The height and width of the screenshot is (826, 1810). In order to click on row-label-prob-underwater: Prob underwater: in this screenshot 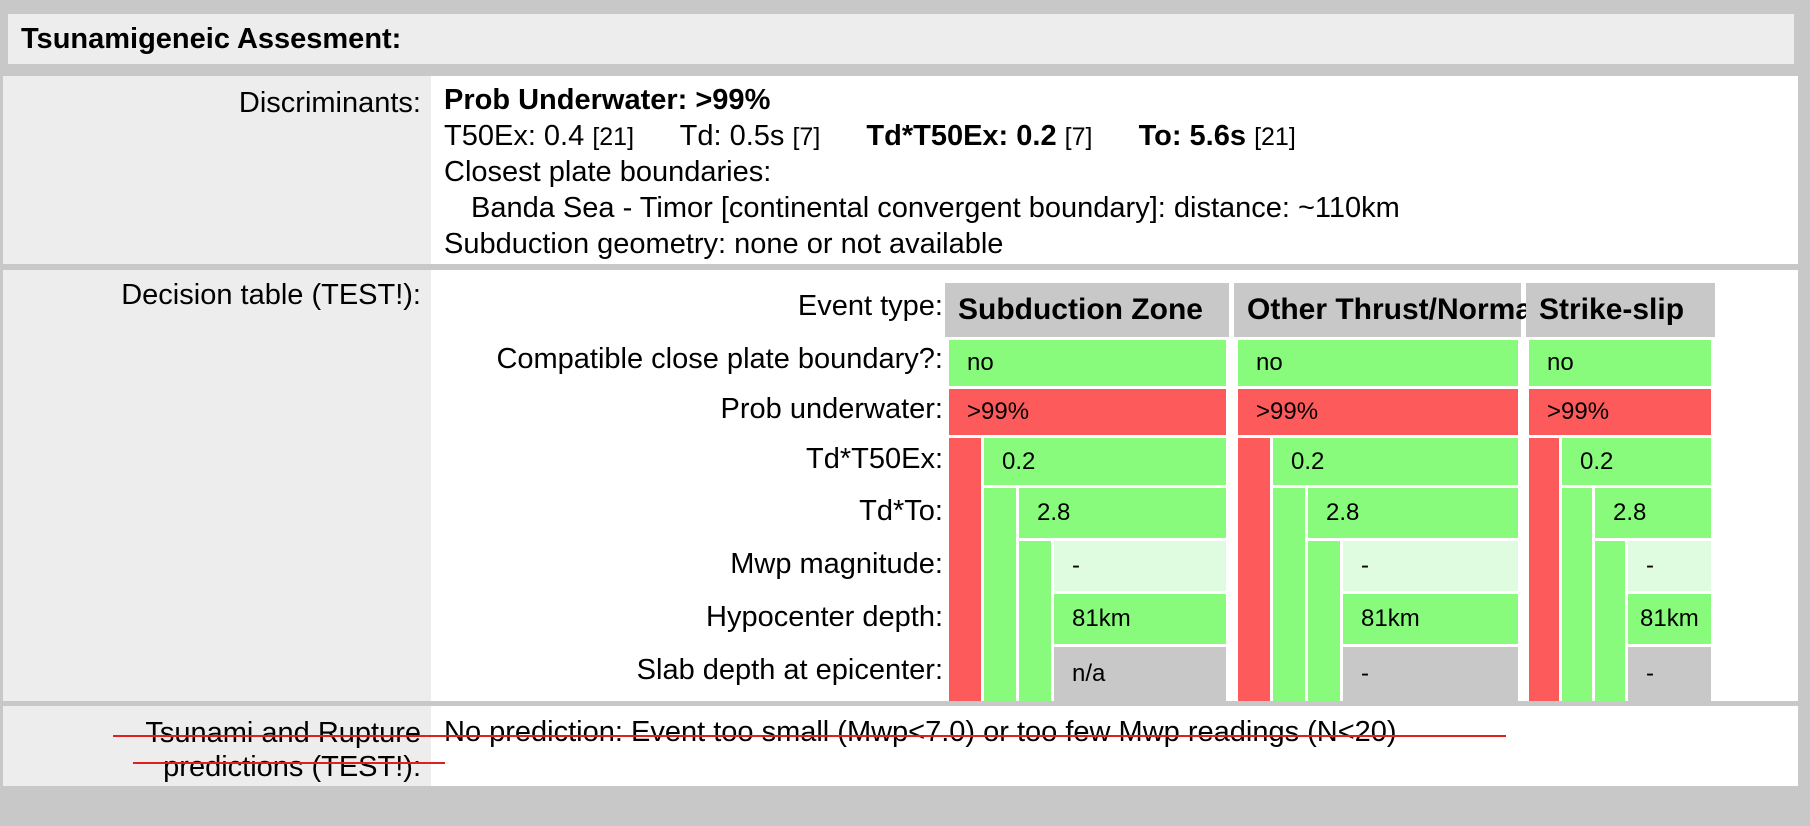, I will do `click(831, 409)`.